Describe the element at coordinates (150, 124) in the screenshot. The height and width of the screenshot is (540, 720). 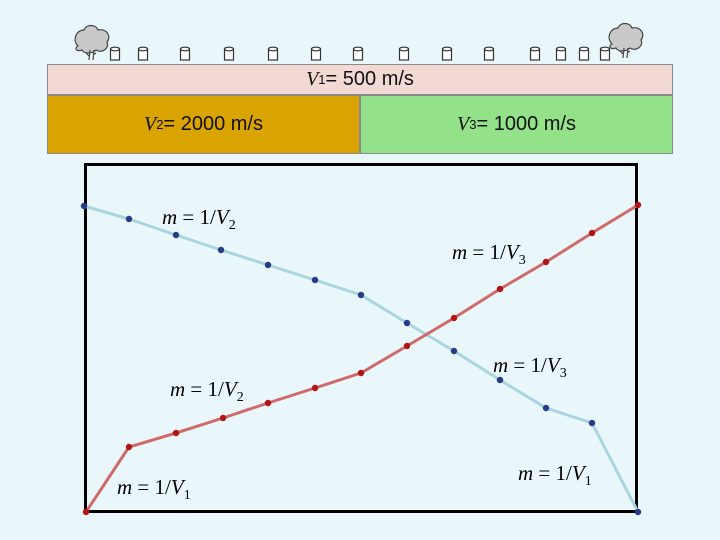
I see `layer-2-symbol: V` at that location.